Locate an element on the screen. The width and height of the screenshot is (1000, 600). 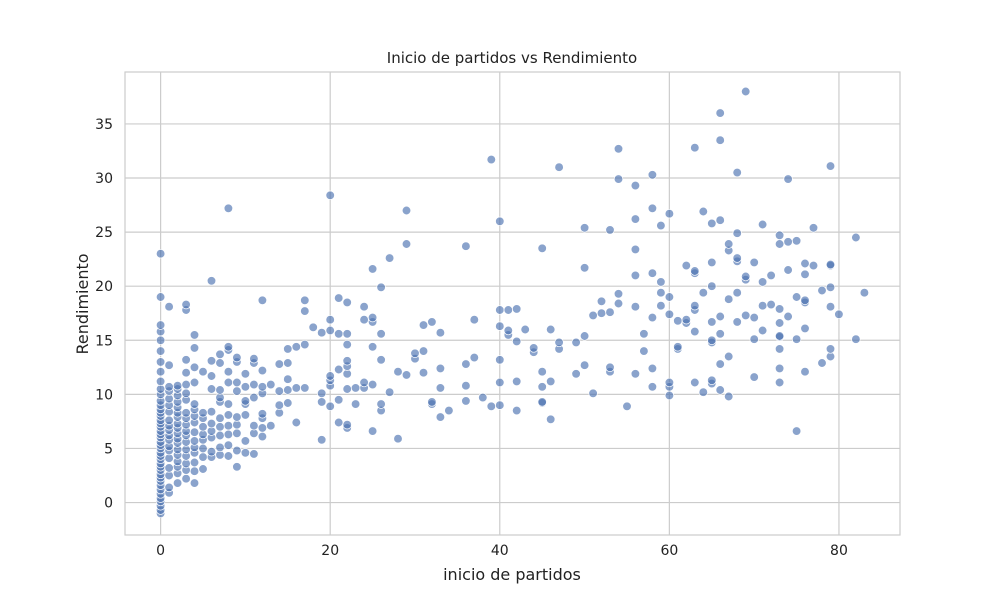
x-tick-label: 0 is located at coordinates (160, 551).